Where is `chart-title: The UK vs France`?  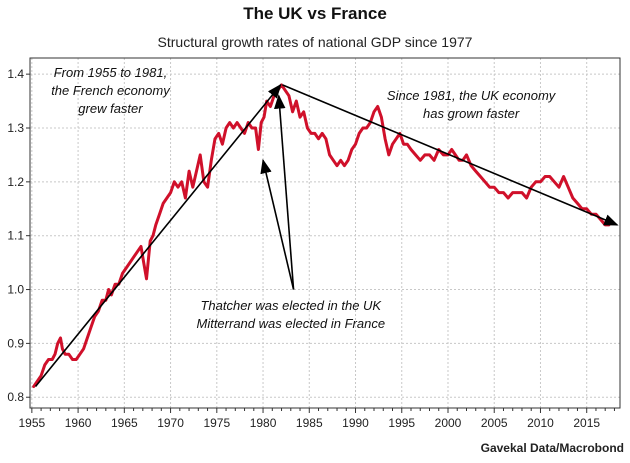 chart-title: The UK vs France is located at coordinates (315, 13).